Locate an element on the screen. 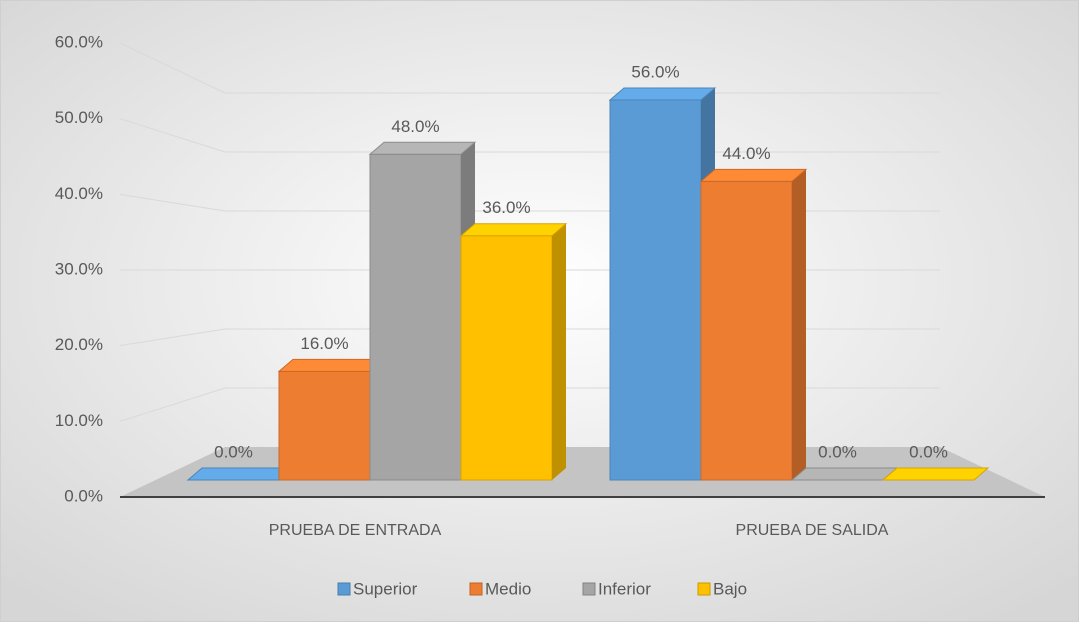  y-tick-label: 30.0% is located at coordinates (79, 268).